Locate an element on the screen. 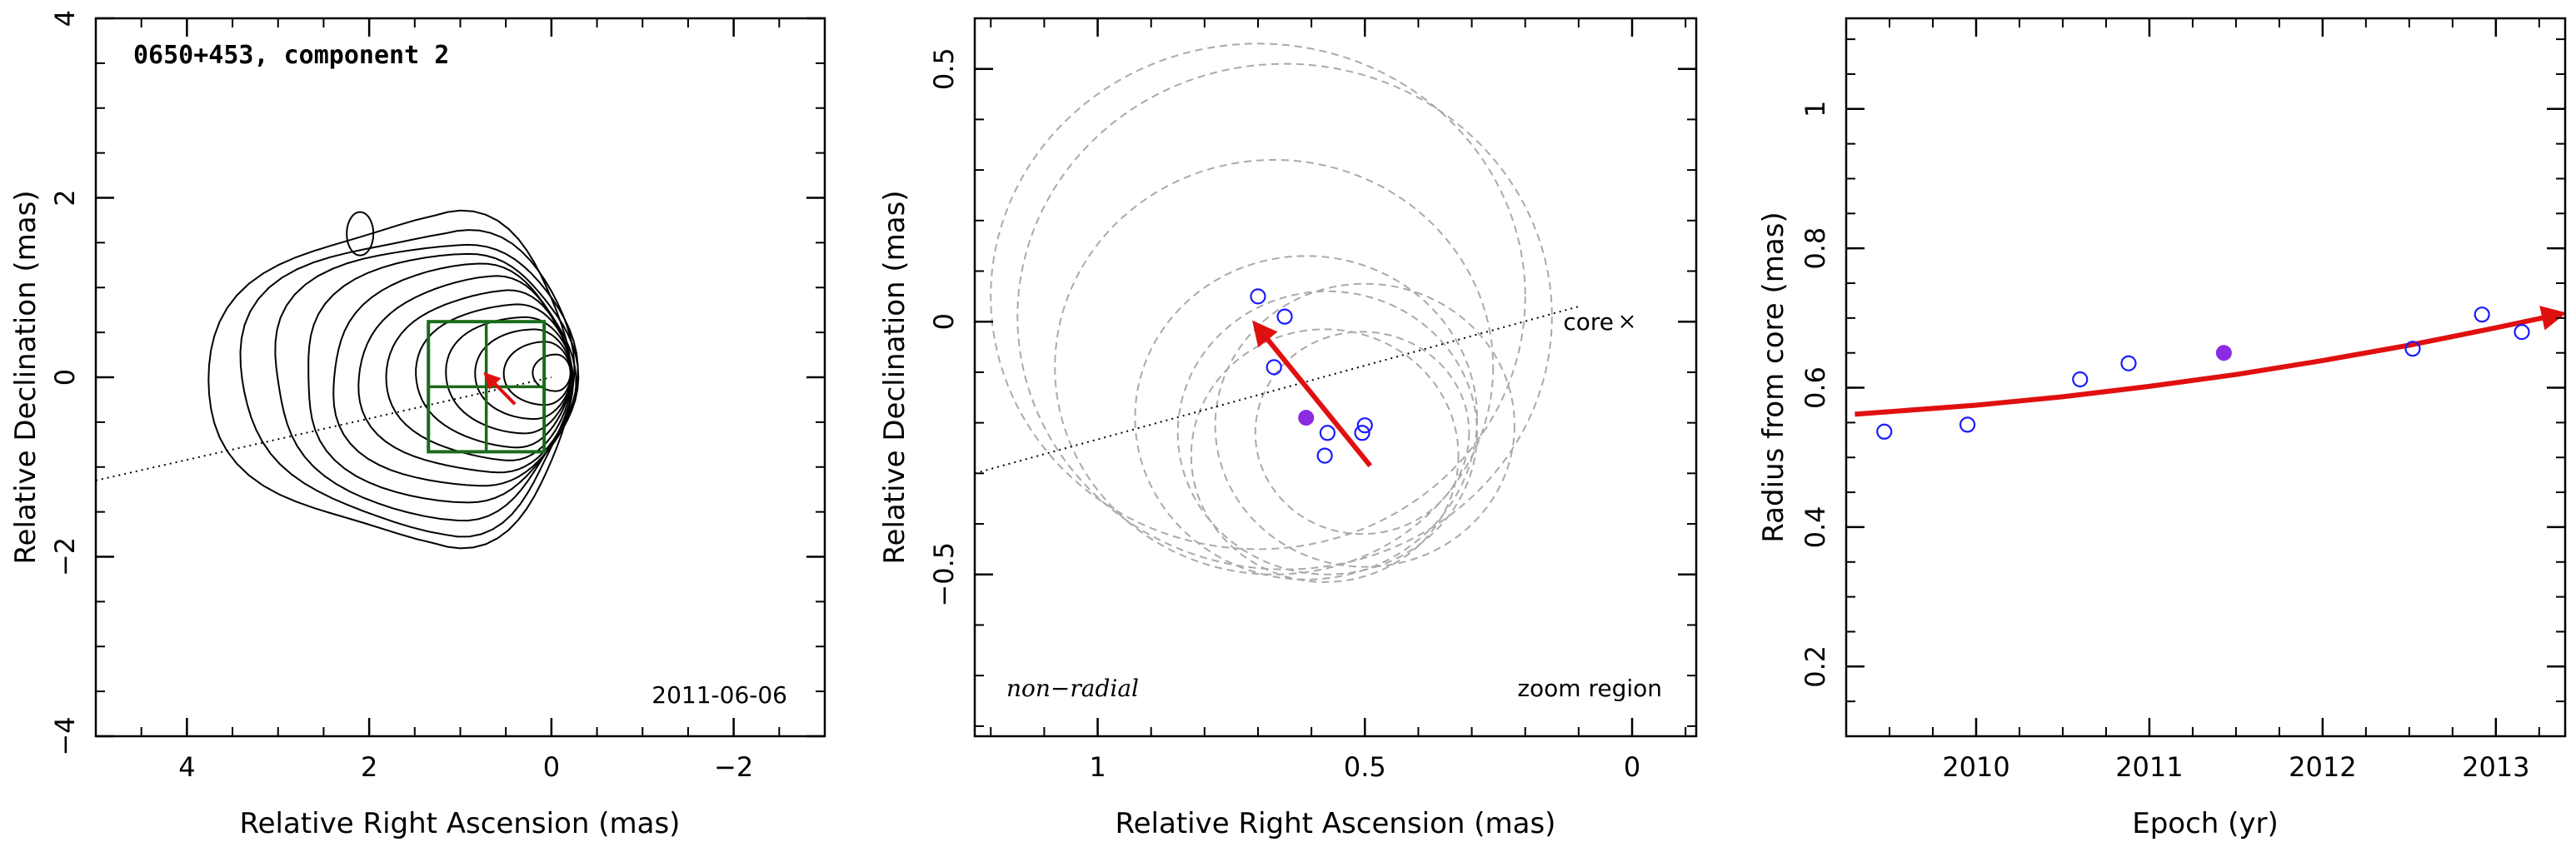  x-tick-label: 2010 is located at coordinates (1975, 767).